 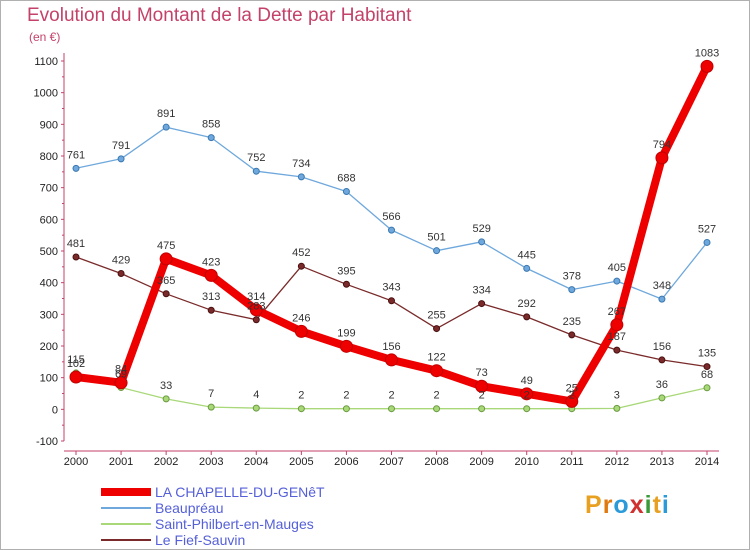 What do you see at coordinates (527, 255) in the screenshot?
I see `data-label: 445` at bounding box center [527, 255].